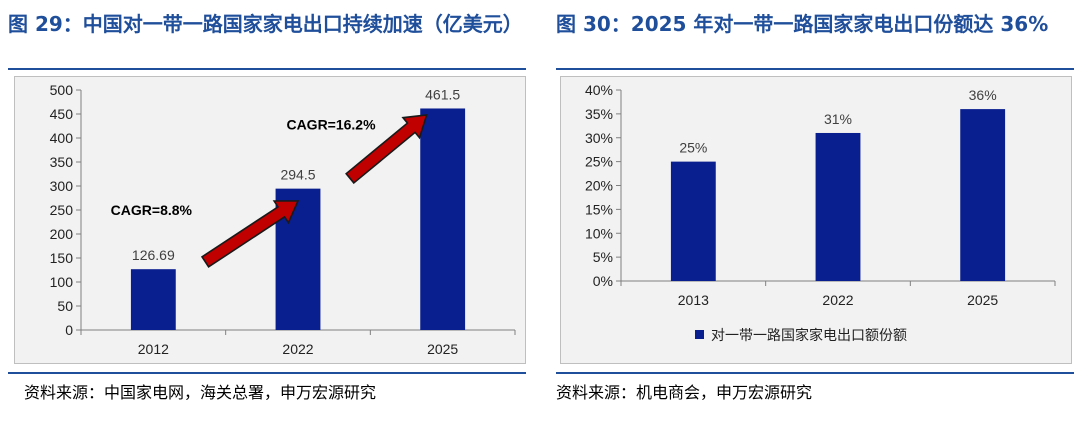 The image size is (1080, 421). Describe the element at coordinates (62, 282) in the screenshot. I see `left-chart-y-tick-label: 100` at that location.